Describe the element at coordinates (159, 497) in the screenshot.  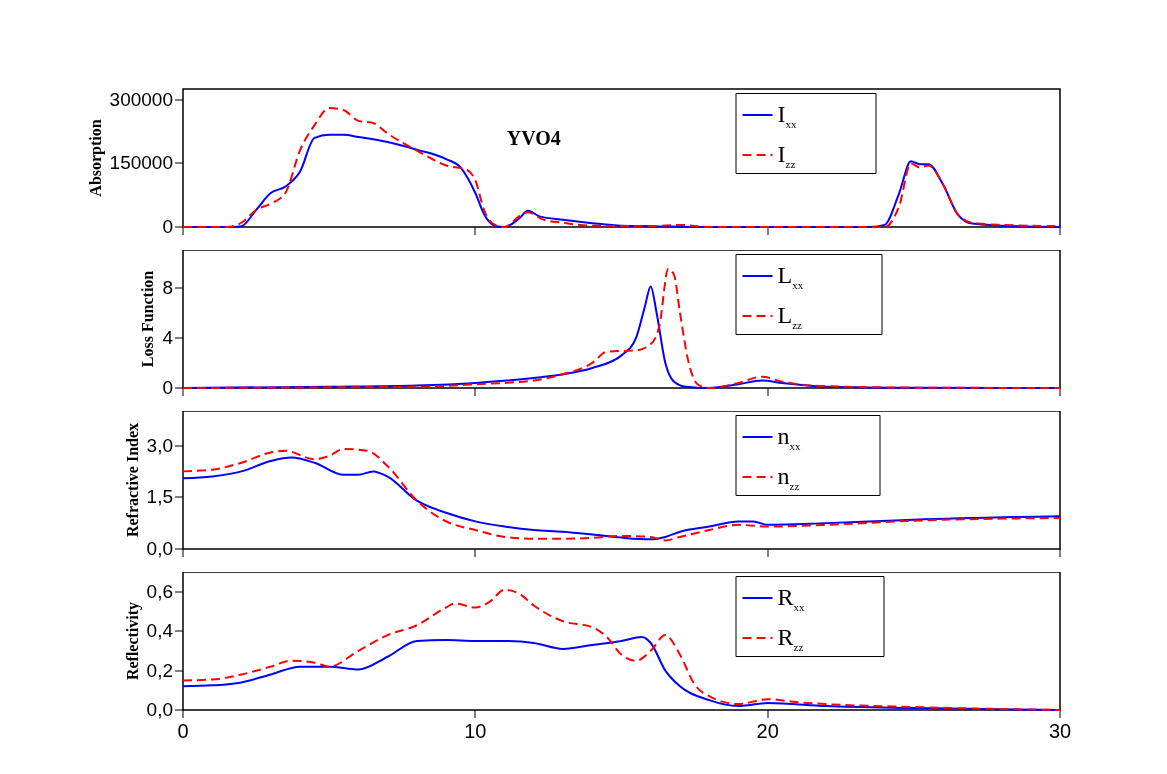
I see `y-tick-label: 1,5` at that location.